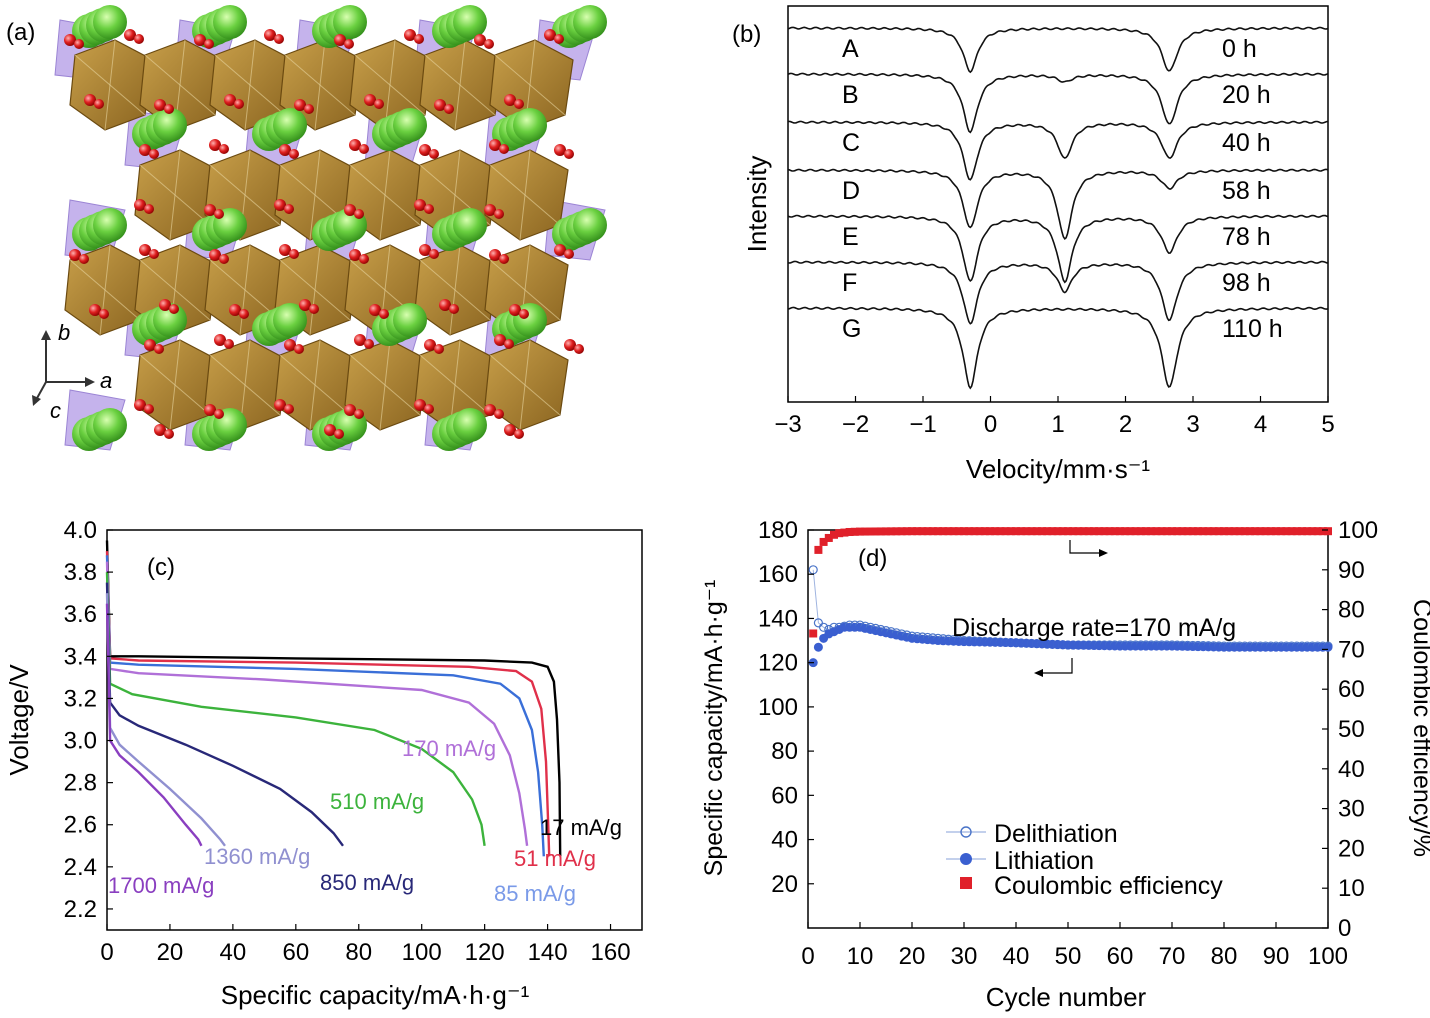 The height and width of the screenshot is (1018, 1430). What do you see at coordinates (19, 720) in the screenshot?
I see `chart-c-ylabel: Voltage/V` at bounding box center [19, 720].